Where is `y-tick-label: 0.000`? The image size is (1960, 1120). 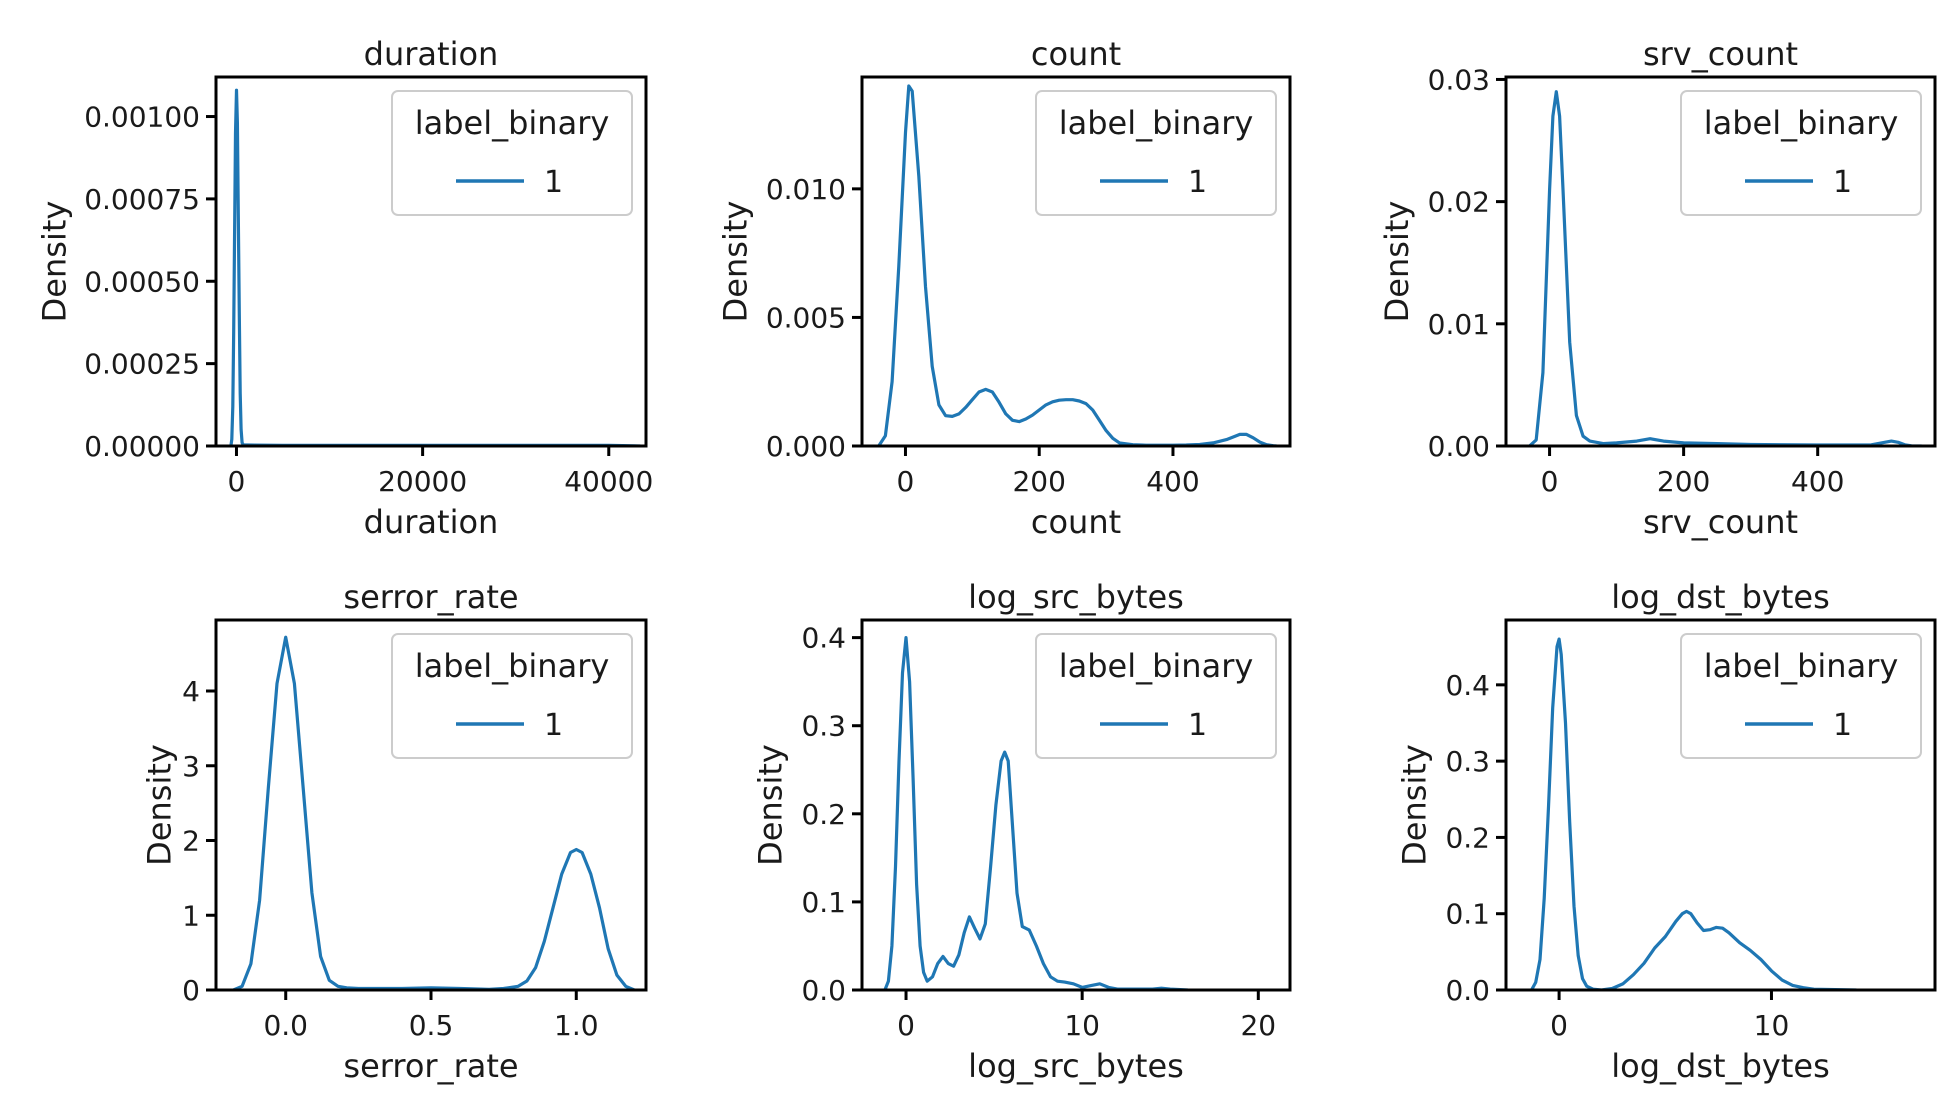 y-tick-label: 0.000 is located at coordinates (806, 446).